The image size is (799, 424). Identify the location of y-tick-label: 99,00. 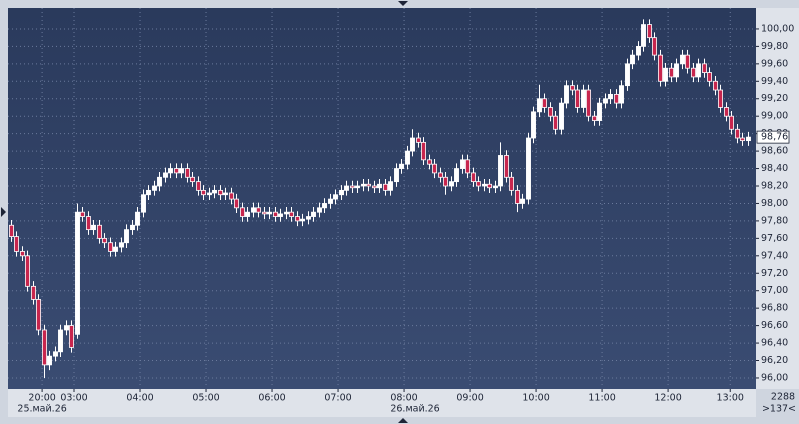
(774, 116).